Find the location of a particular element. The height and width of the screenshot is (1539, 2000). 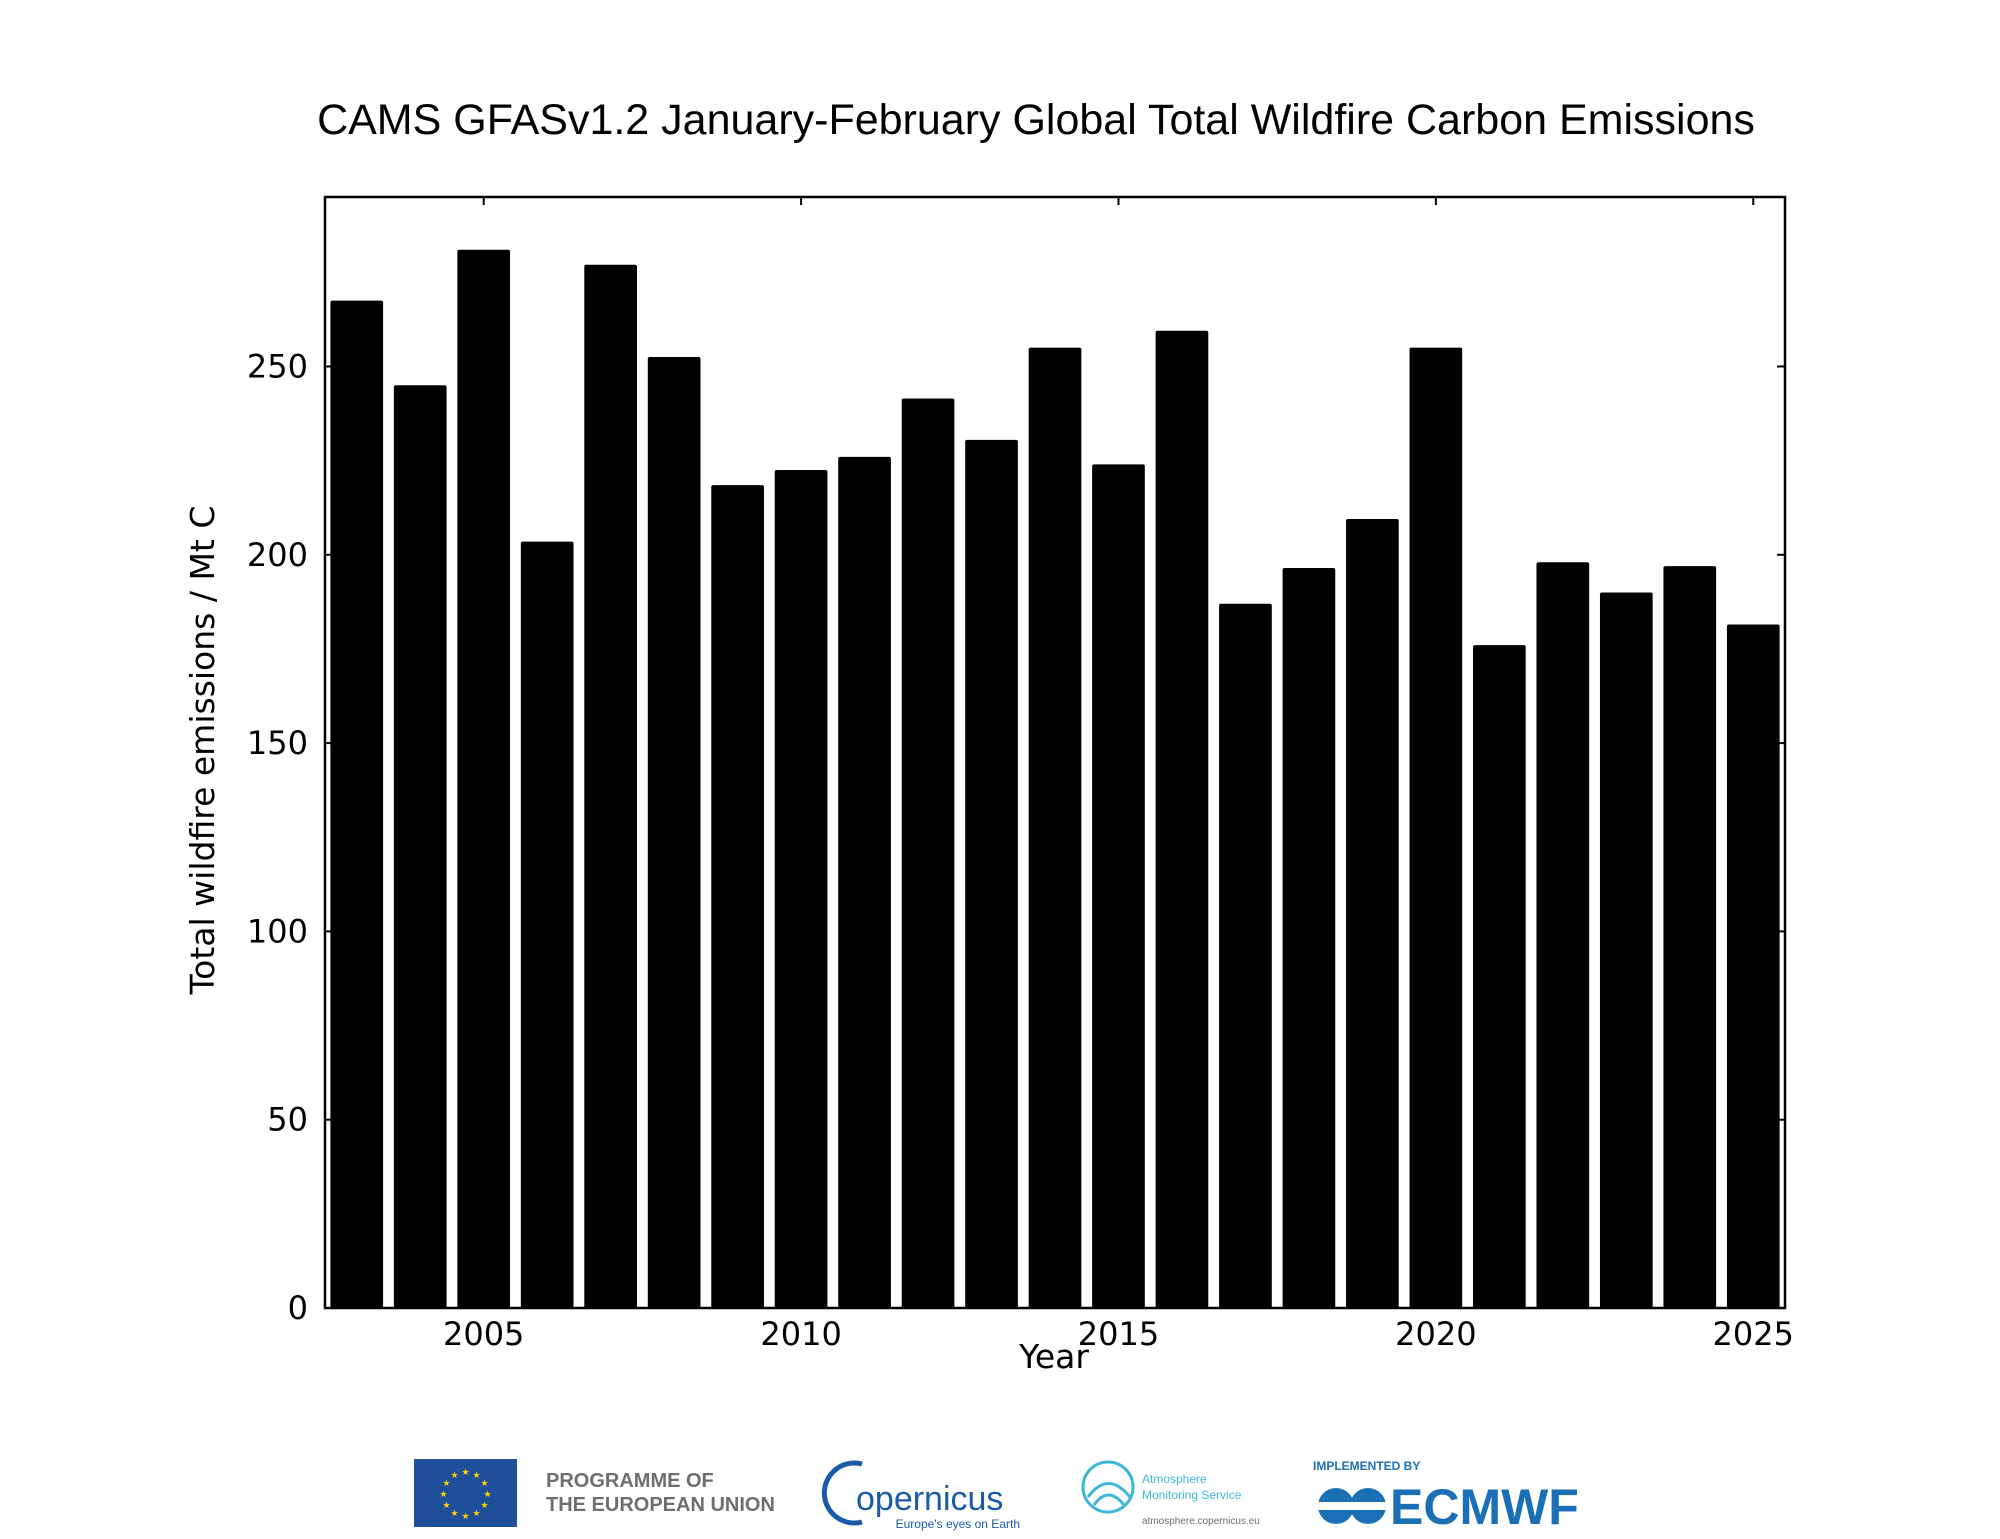

bar-2019 is located at coordinates (1372, 913).